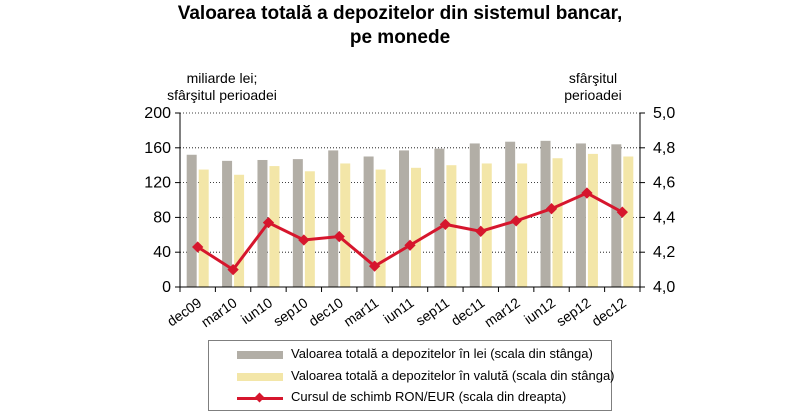  I want to click on y-left-tick-label: 120, so click(157, 183).